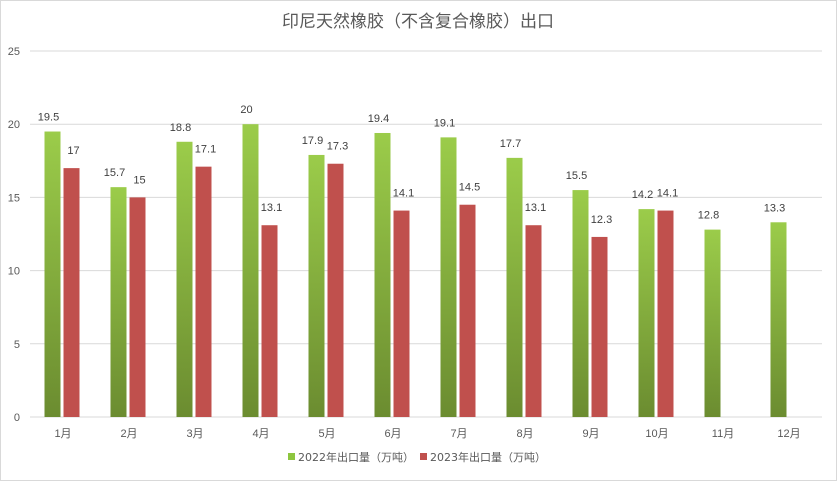 This screenshot has height=481, width=837. I want to click on data-label: 12.8, so click(708, 216).